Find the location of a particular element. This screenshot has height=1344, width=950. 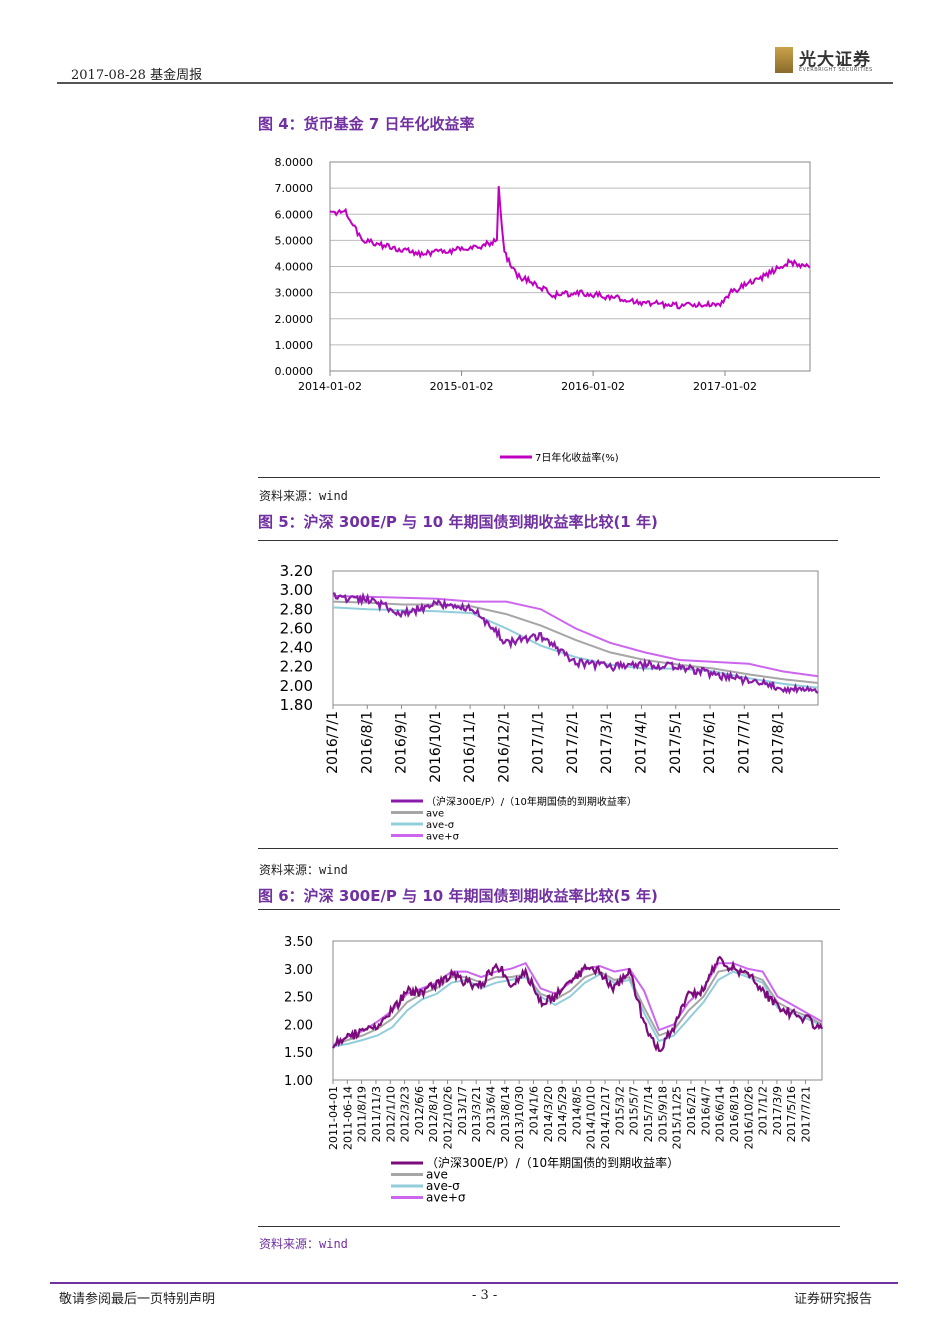

x-tick-label: 2014/1/6 is located at coordinates (533, 1110).